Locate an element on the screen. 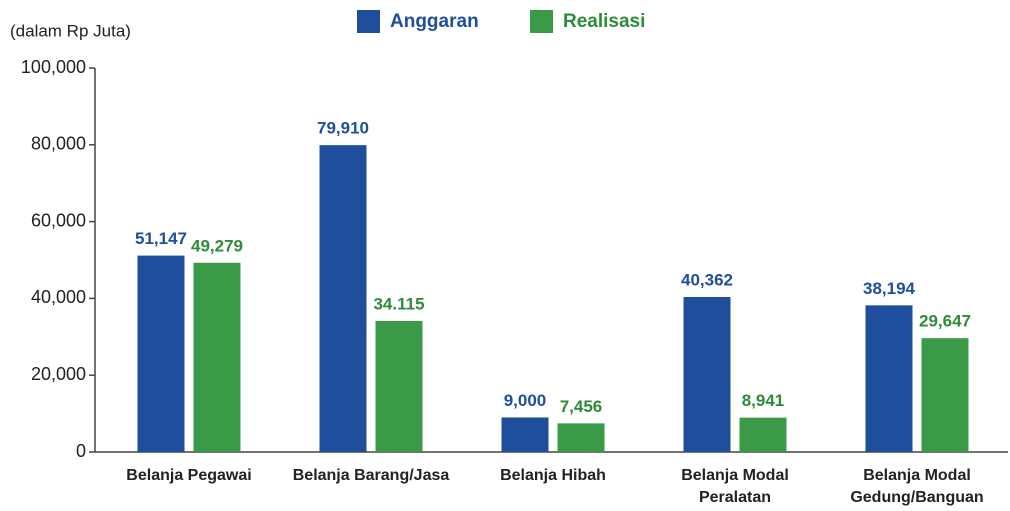  y-tick-label: 0 is located at coordinates (81, 451).